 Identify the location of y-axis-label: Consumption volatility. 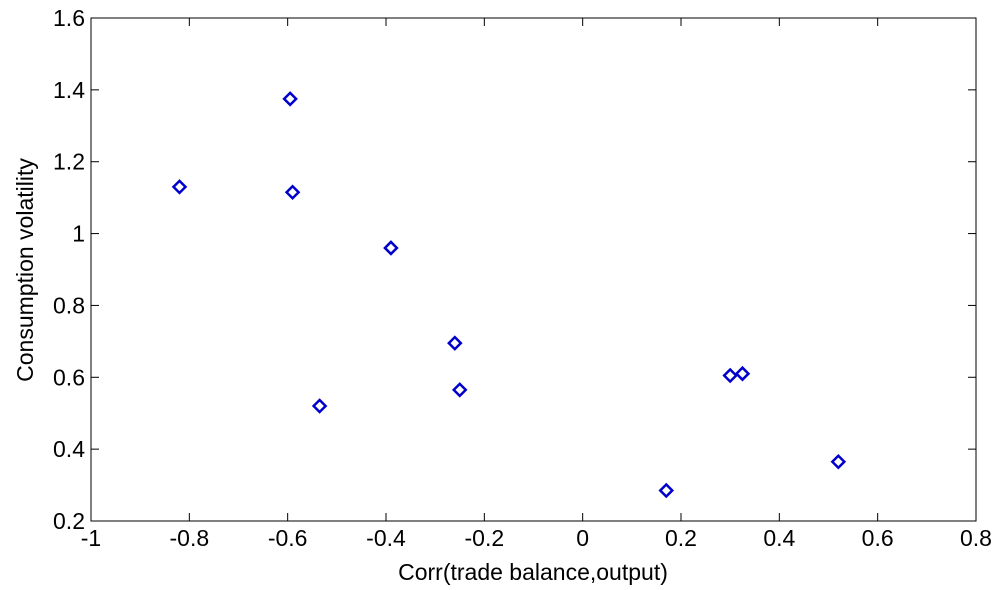
(25, 270).